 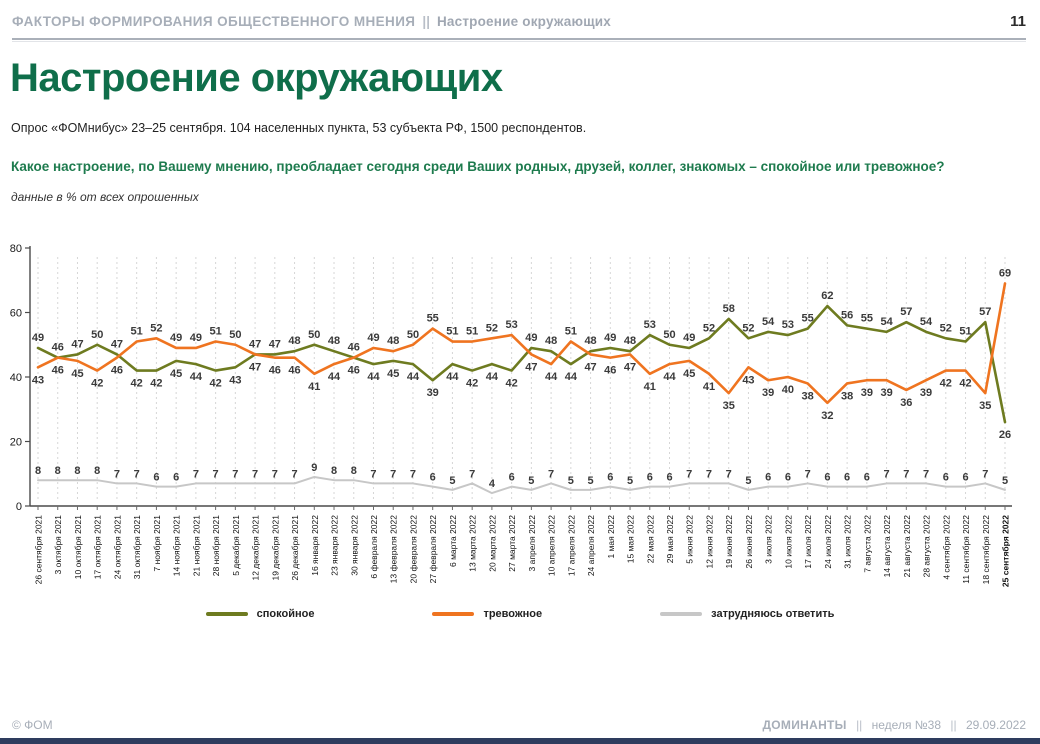 I want to click on svg-text: 14 августа 2022, so click(x=887, y=546).